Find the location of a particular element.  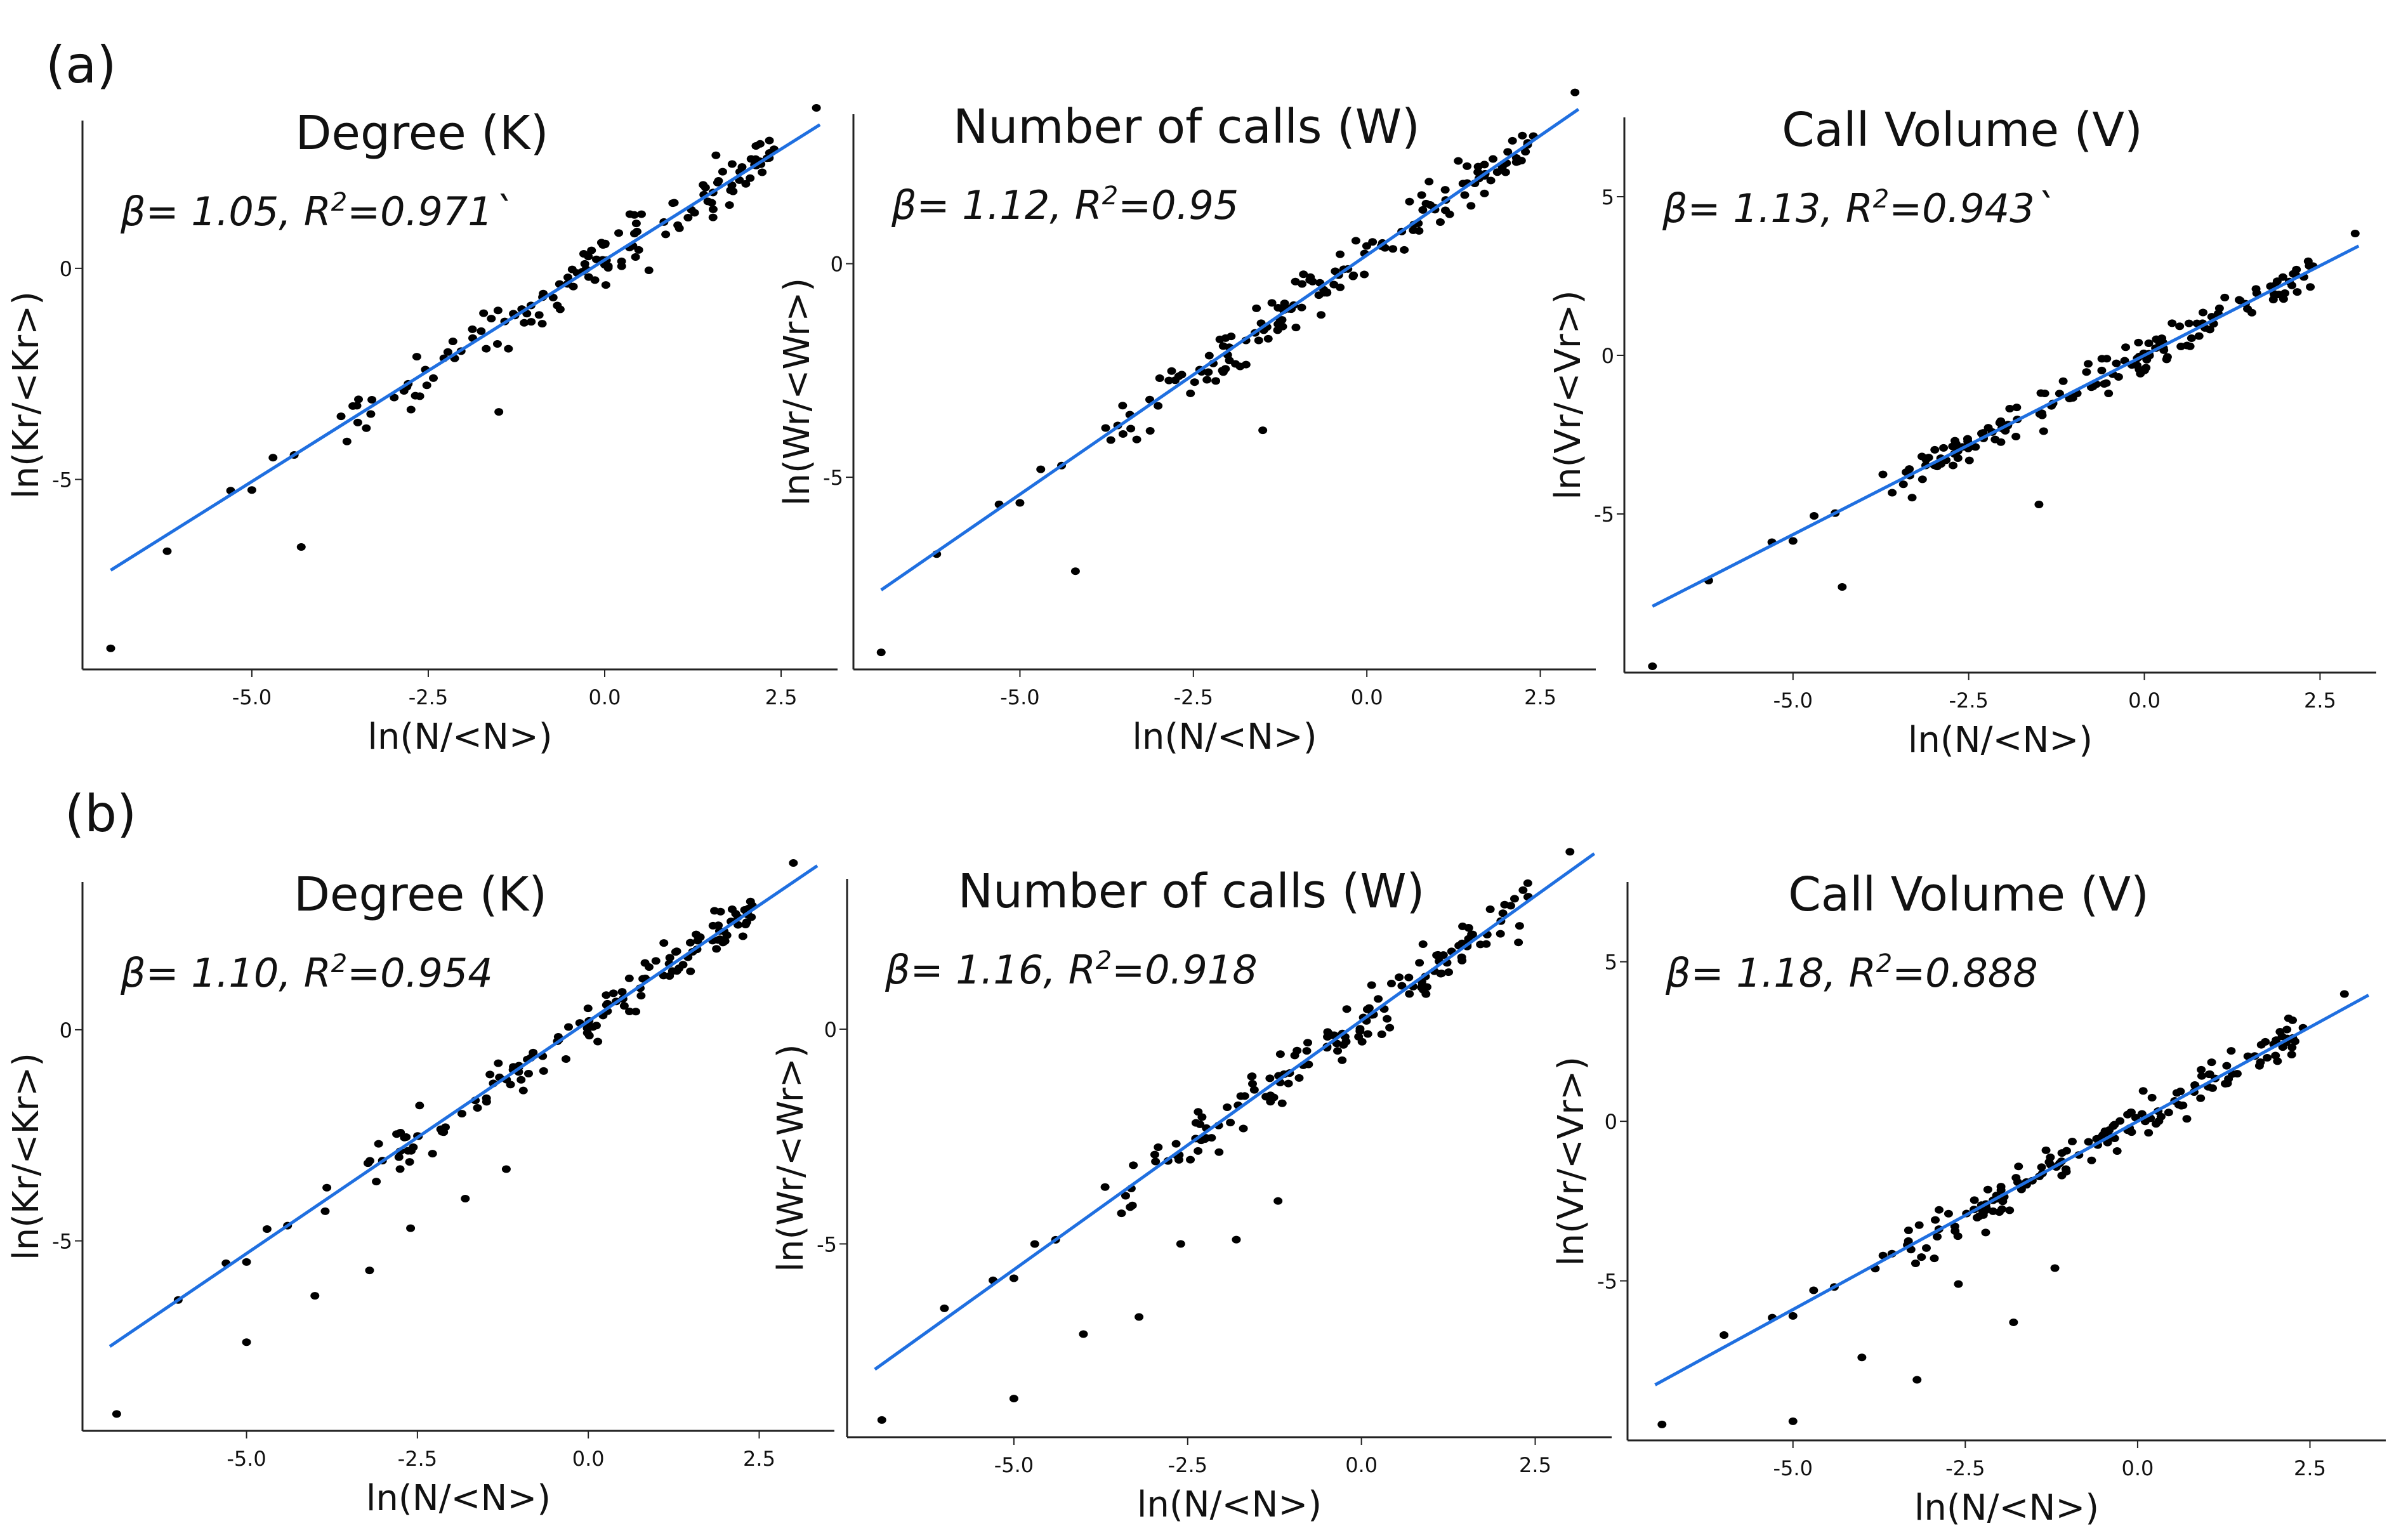

panel-title: Call Volume (V) is located at coordinates (1968, 895).